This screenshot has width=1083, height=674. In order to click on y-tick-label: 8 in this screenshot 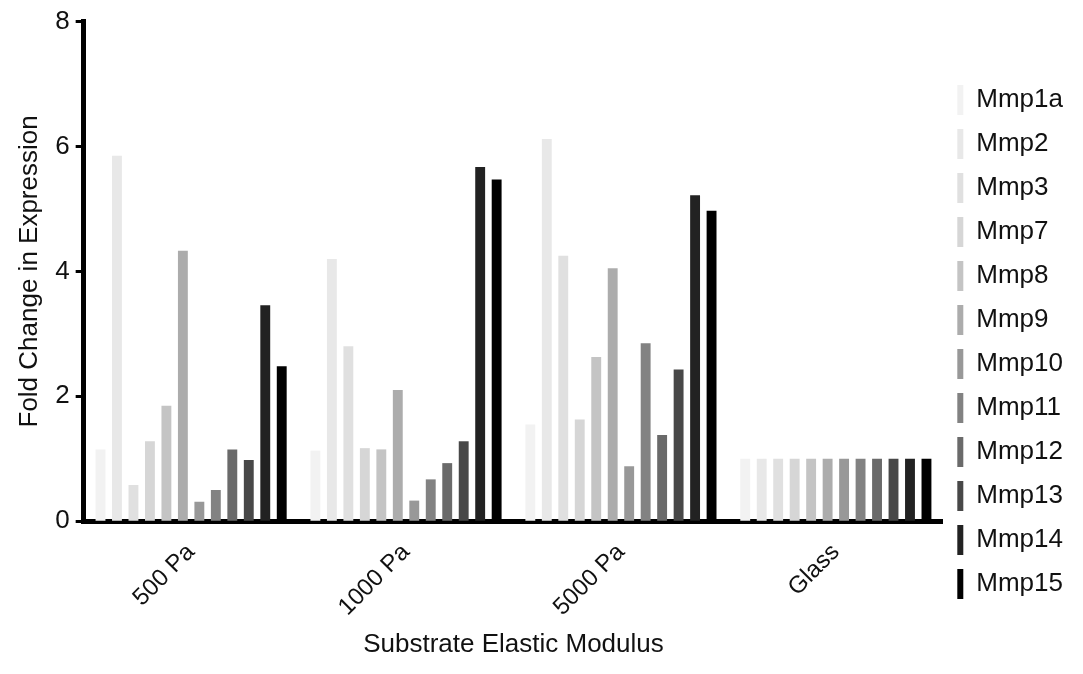, I will do `click(62, 19)`.